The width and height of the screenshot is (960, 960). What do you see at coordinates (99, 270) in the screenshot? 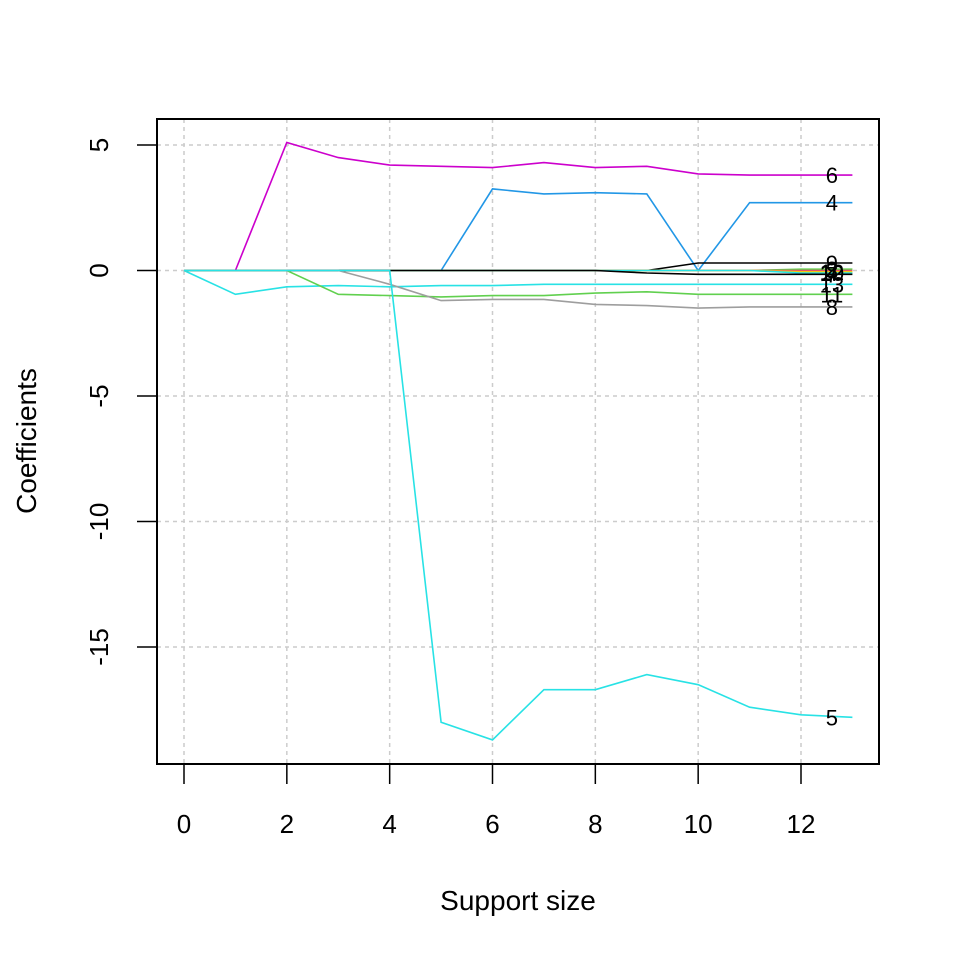
I see `y-tick-label: 0` at bounding box center [99, 270].